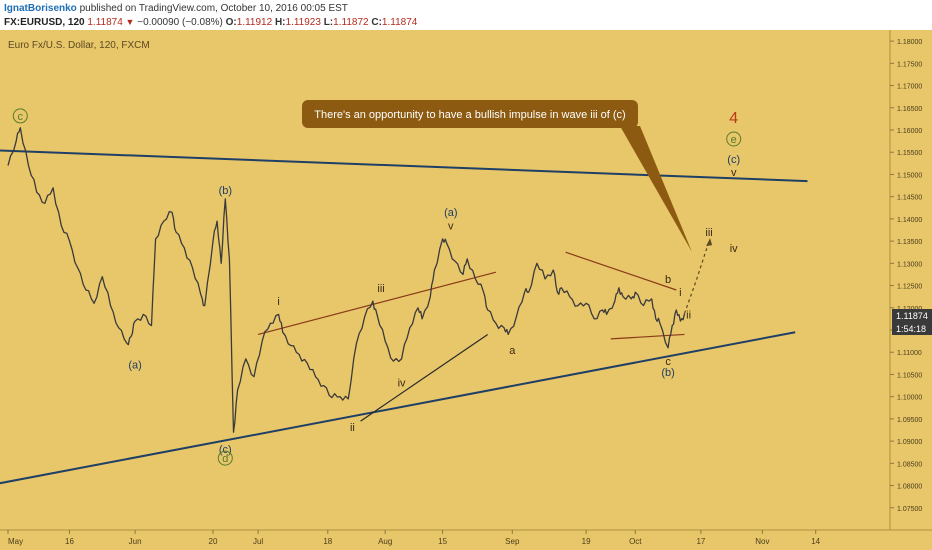  I want to click on price-tick-label: 1.14500, so click(909, 198).